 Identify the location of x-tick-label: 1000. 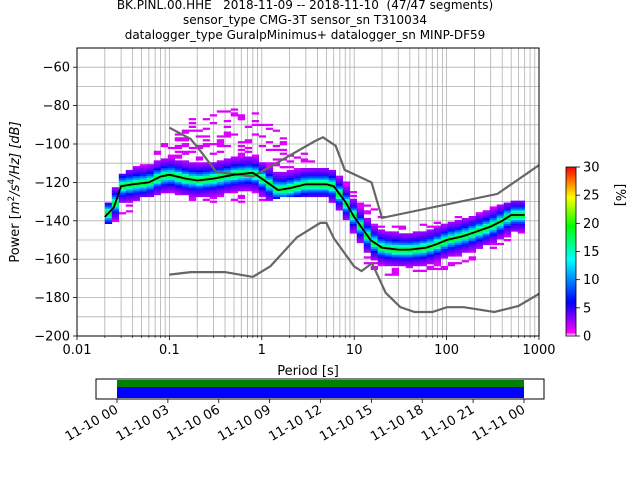
(538, 350).